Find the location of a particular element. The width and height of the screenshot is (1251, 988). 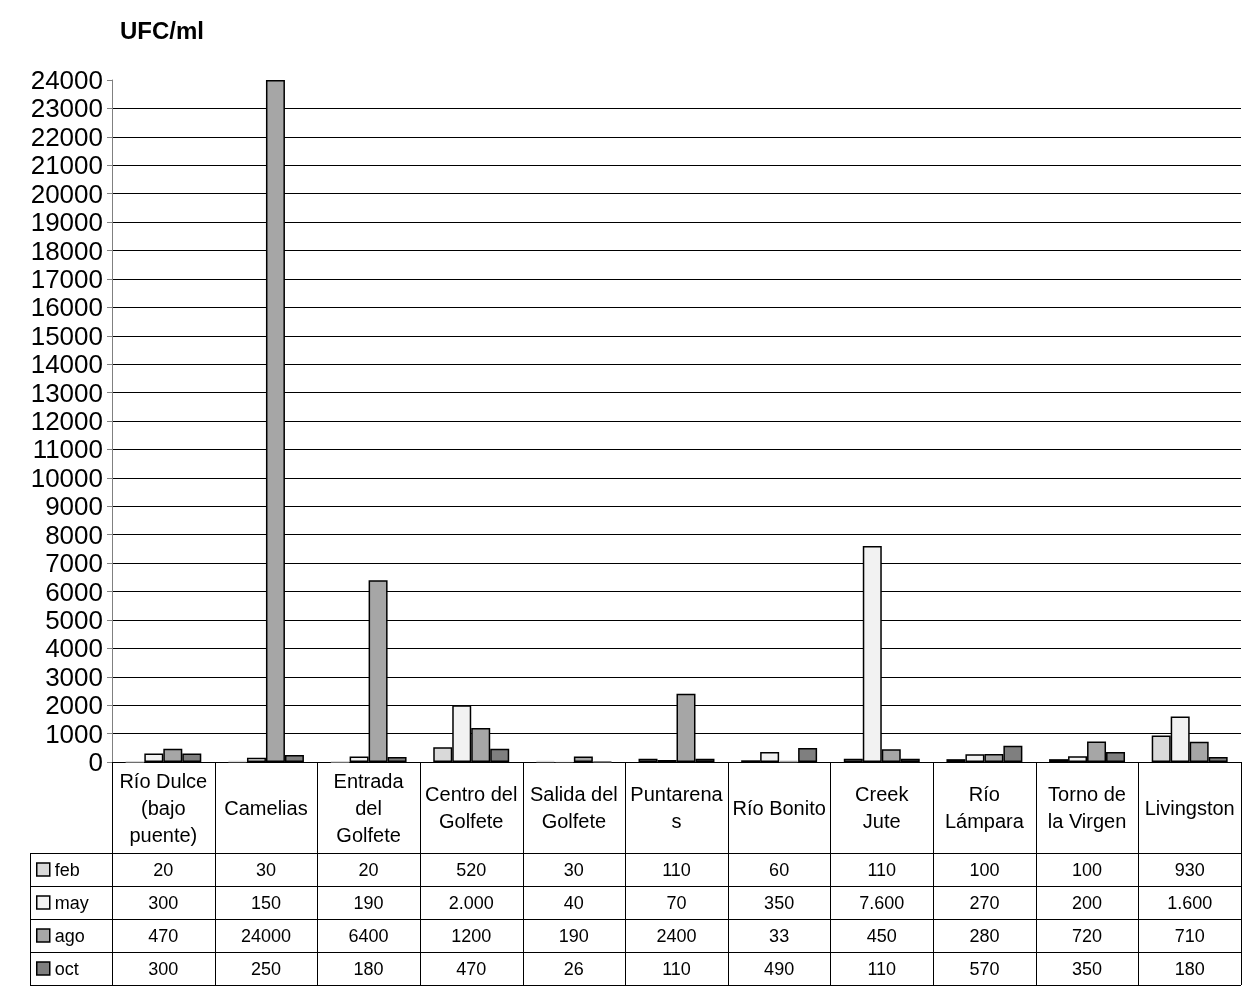

y-tick-label: 9000 is located at coordinates (74, 506).